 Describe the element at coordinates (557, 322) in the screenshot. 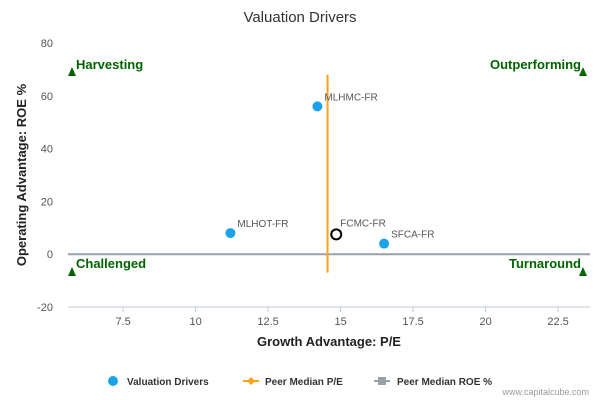

I see `x-tick-label: 22.5` at that location.